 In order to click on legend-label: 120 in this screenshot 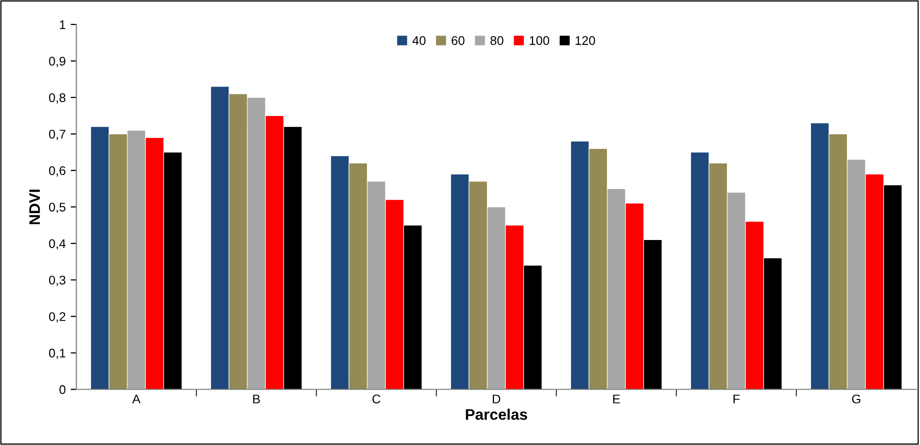, I will do `click(586, 40)`.